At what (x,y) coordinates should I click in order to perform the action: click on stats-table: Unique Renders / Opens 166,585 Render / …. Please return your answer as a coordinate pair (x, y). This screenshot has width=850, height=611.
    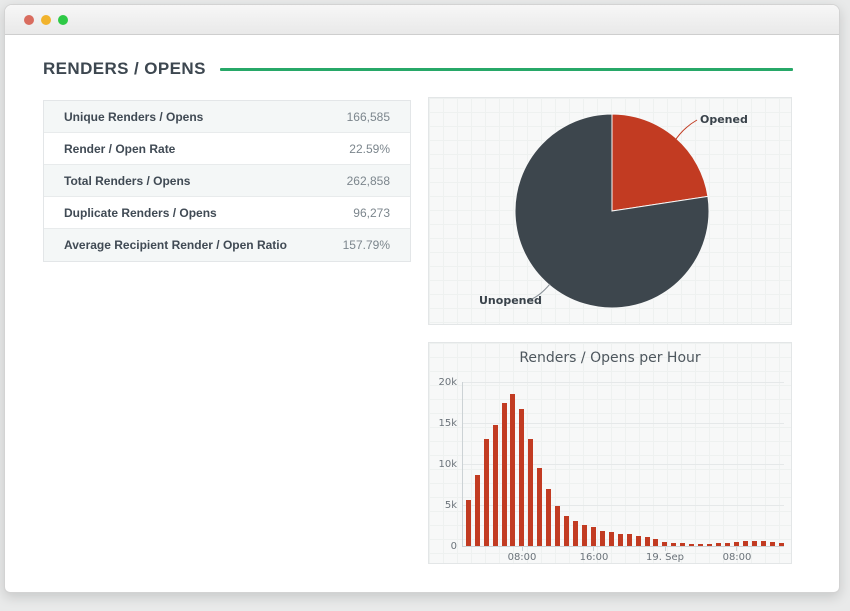
    Looking at the image, I should click on (227, 181).